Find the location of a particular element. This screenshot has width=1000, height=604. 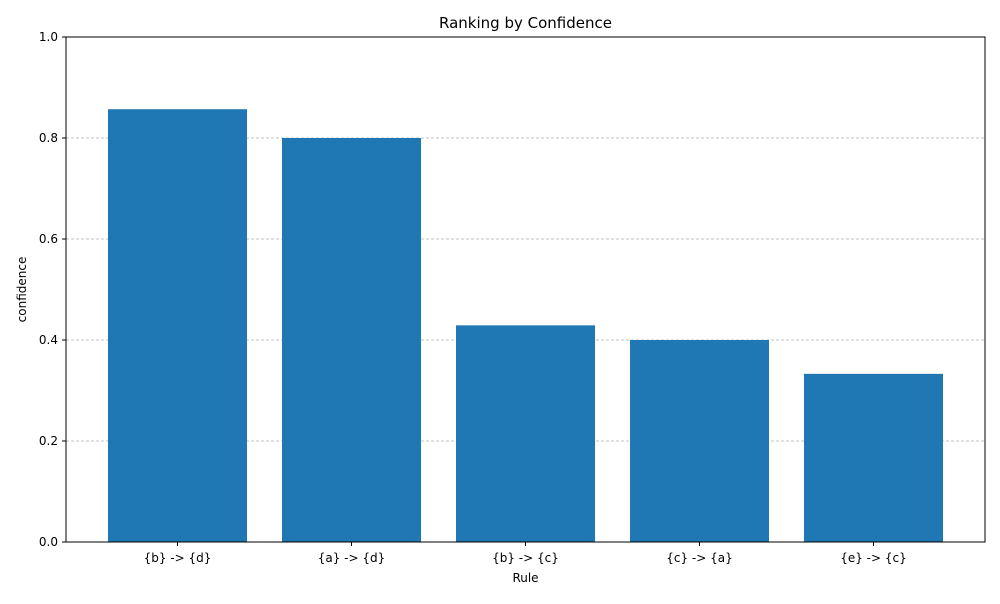

chart-title: Ranking by Confidence is located at coordinates (525, 23).